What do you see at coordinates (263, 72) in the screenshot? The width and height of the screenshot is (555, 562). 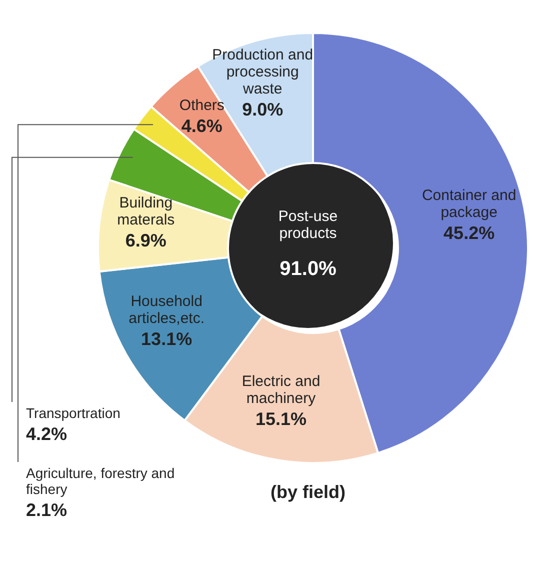 I see `slice-label: Production and processing waste` at bounding box center [263, 72].